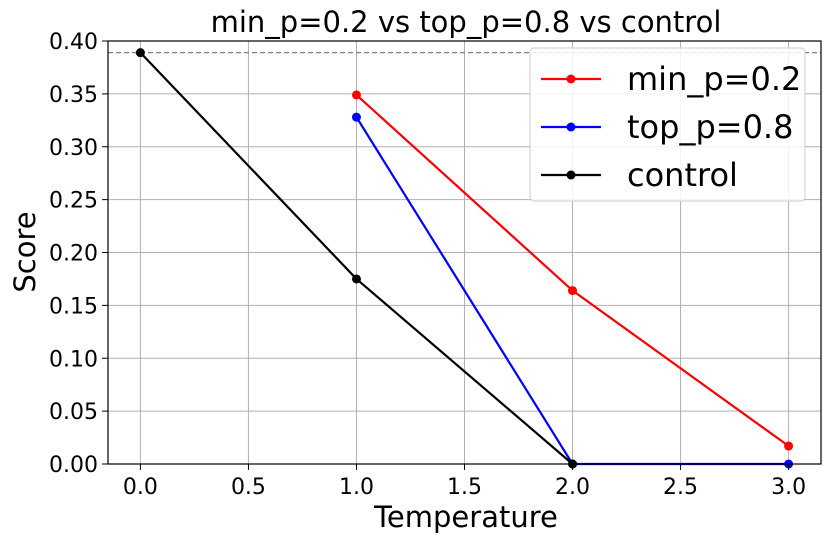 Image resolution: width=831 pixels, height=542 pixels. I want to click on y-tick-label: 0.35, so click(73, 95).